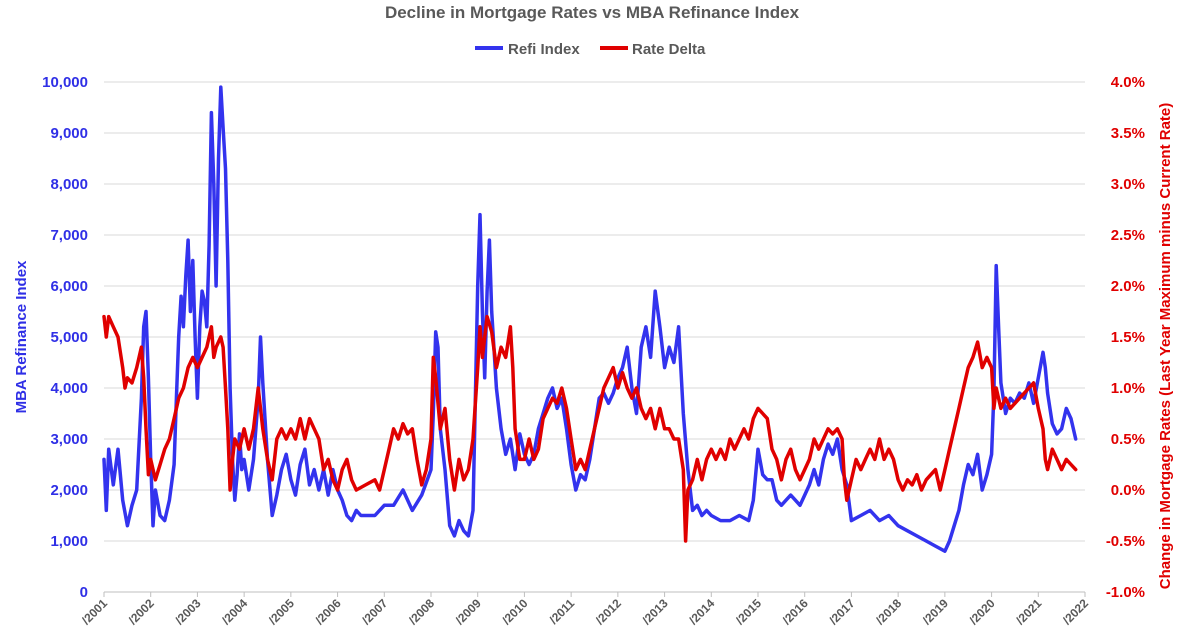 Image resolution: width=1183 pixels, height=630 pixels. I want to click on y-right-tick-label: 2.5%, so click(1128, 235).